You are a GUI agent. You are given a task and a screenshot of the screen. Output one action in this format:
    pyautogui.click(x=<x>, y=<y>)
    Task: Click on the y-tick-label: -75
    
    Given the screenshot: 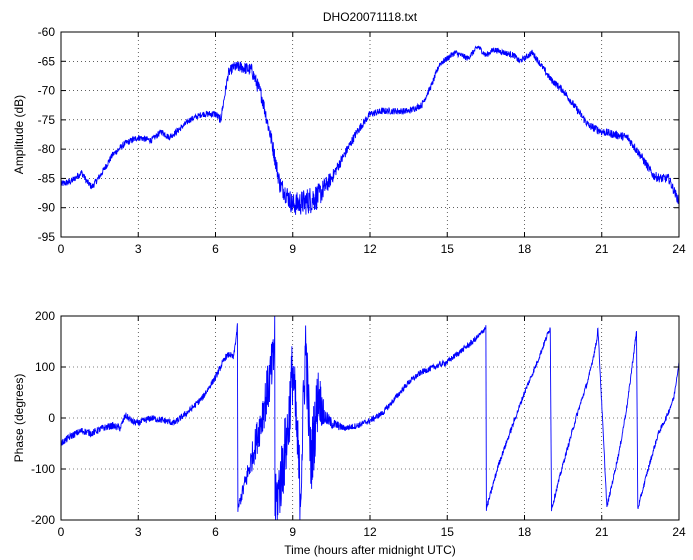 What is the action you would take?
    pyautogui.click(x=47, y=120)
    